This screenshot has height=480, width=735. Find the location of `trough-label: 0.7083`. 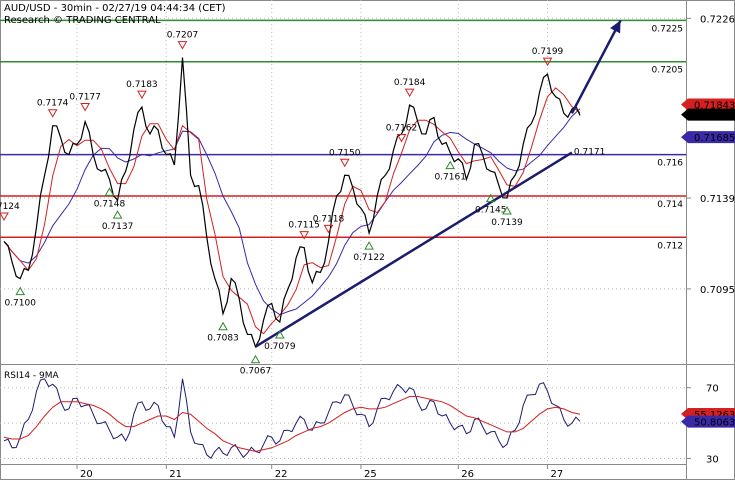

trough-label: 0.7083 is located at coordinates (223, 339).